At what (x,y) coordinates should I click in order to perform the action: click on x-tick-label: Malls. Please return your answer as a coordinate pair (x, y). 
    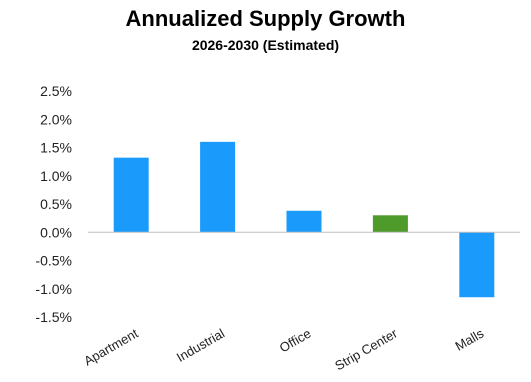
    Looking at the image, I should click on (470, 339).